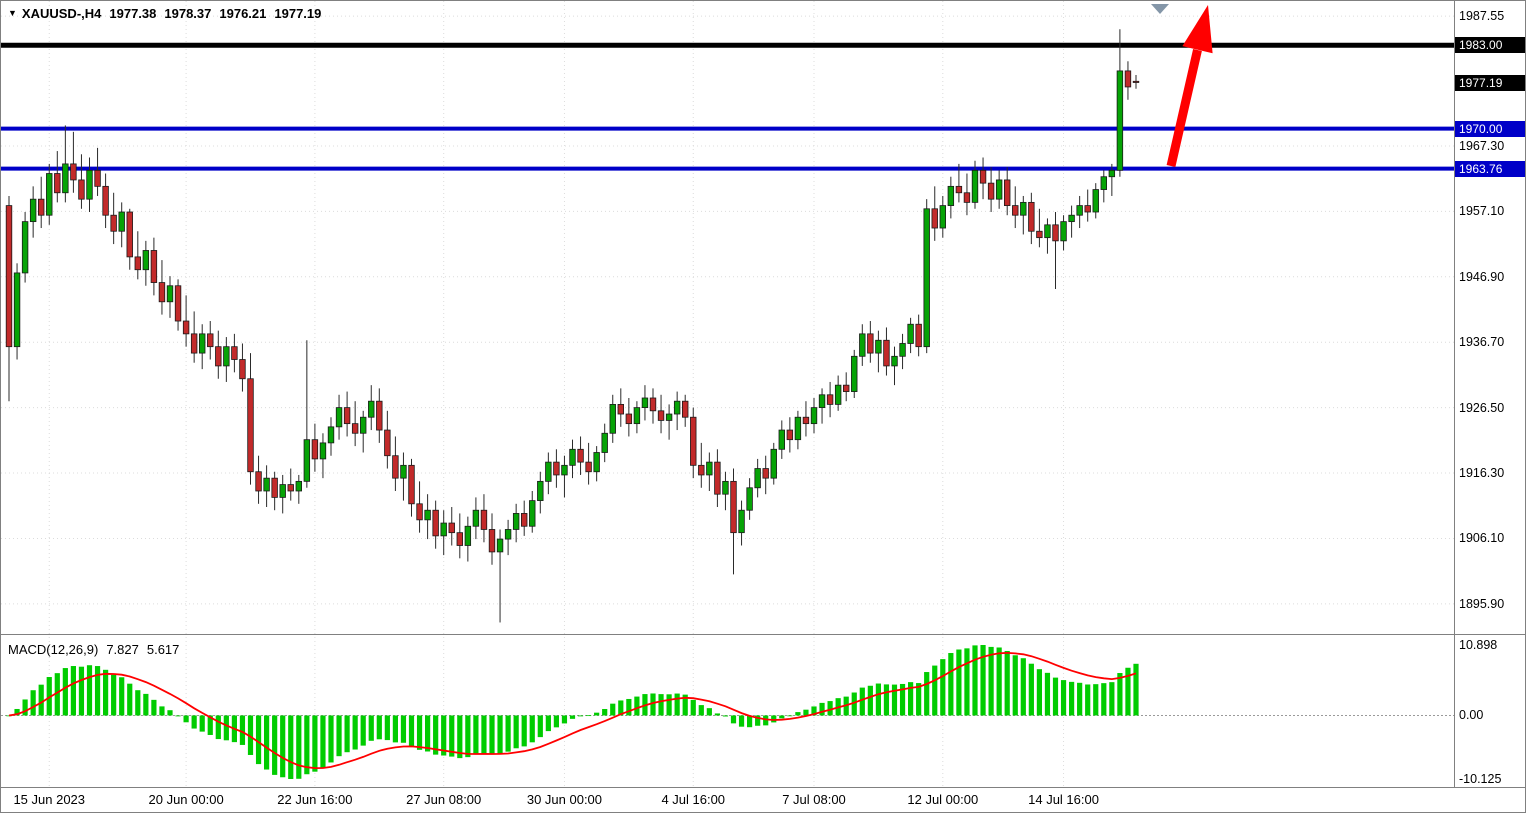 The height and width of the screenshot is (813, 1526). What do you see at coordinates (1482, 342) in the screenshot?
I see `price-tick-label: 1936.70` at bounding box center [1482, 342].